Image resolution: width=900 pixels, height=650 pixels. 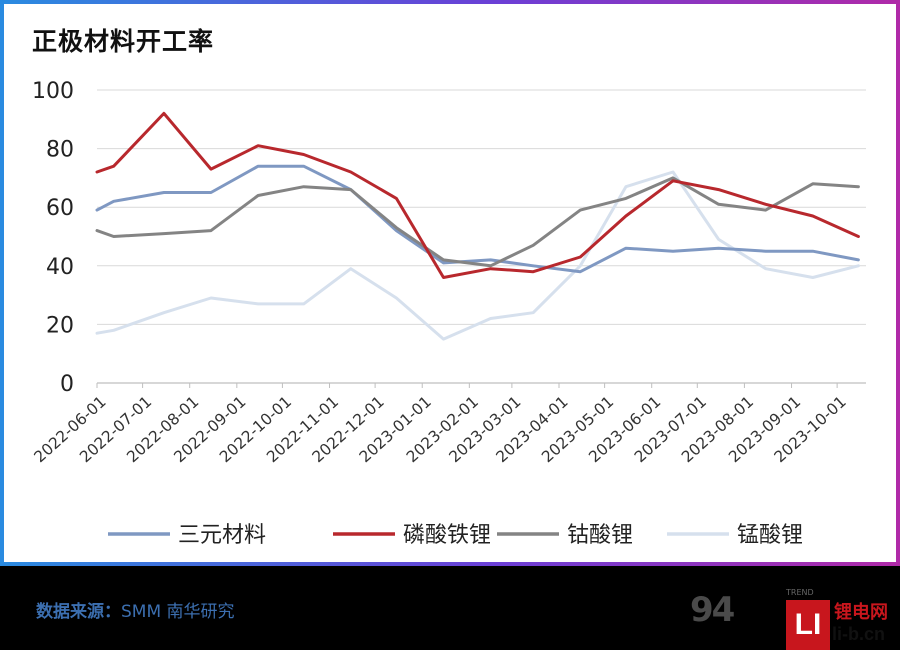 I want to click on logo-94-mark: 94, so click(x=712, y=610).